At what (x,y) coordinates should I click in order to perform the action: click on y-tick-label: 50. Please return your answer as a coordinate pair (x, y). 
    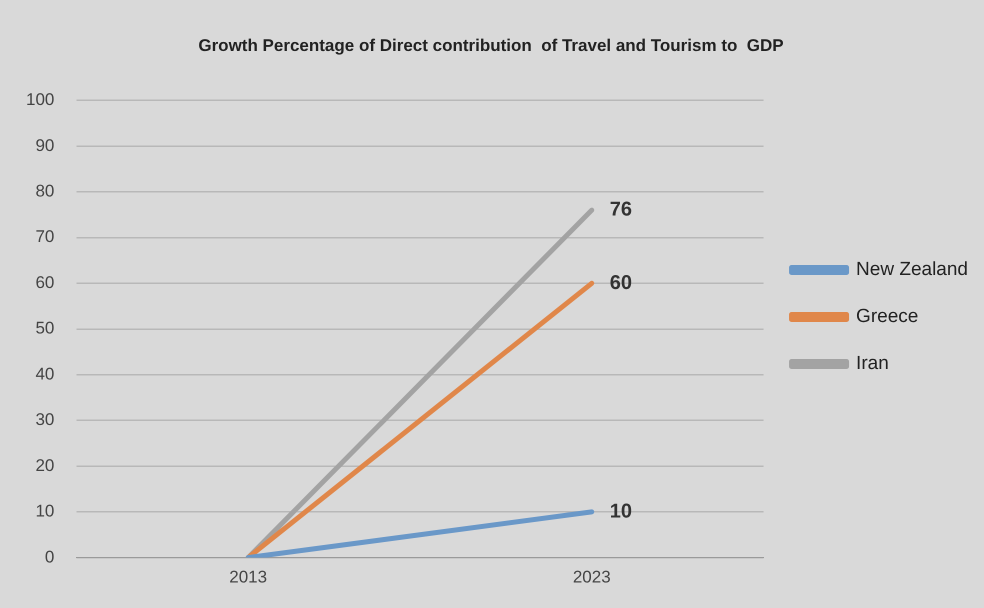
    Looking at the image, I should click on (44, 328).